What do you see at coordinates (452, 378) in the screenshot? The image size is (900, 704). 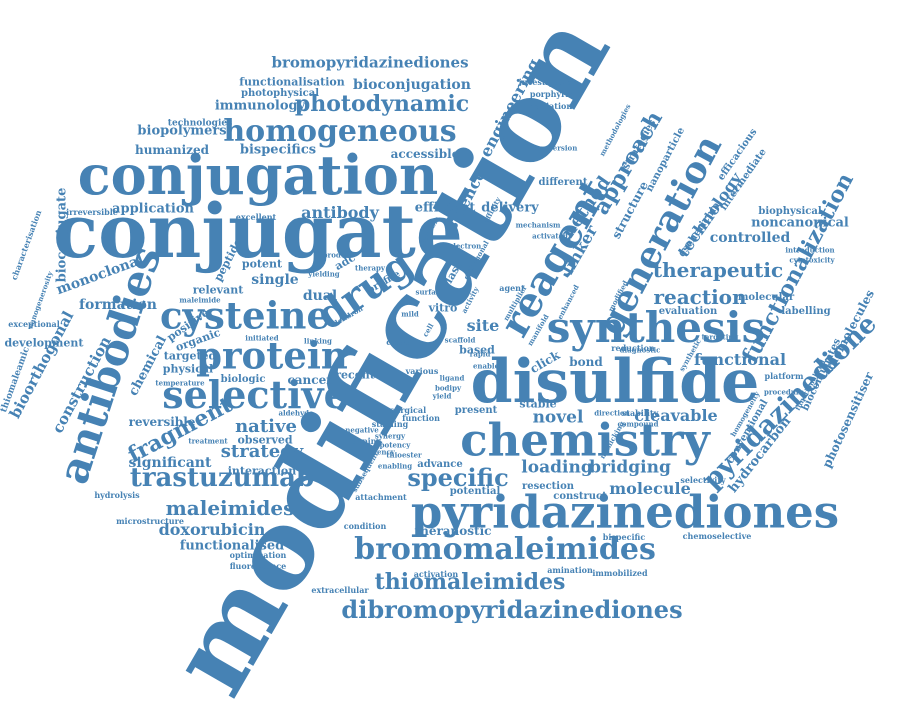 I see `word: ligand` at bounding box center [452, 378].